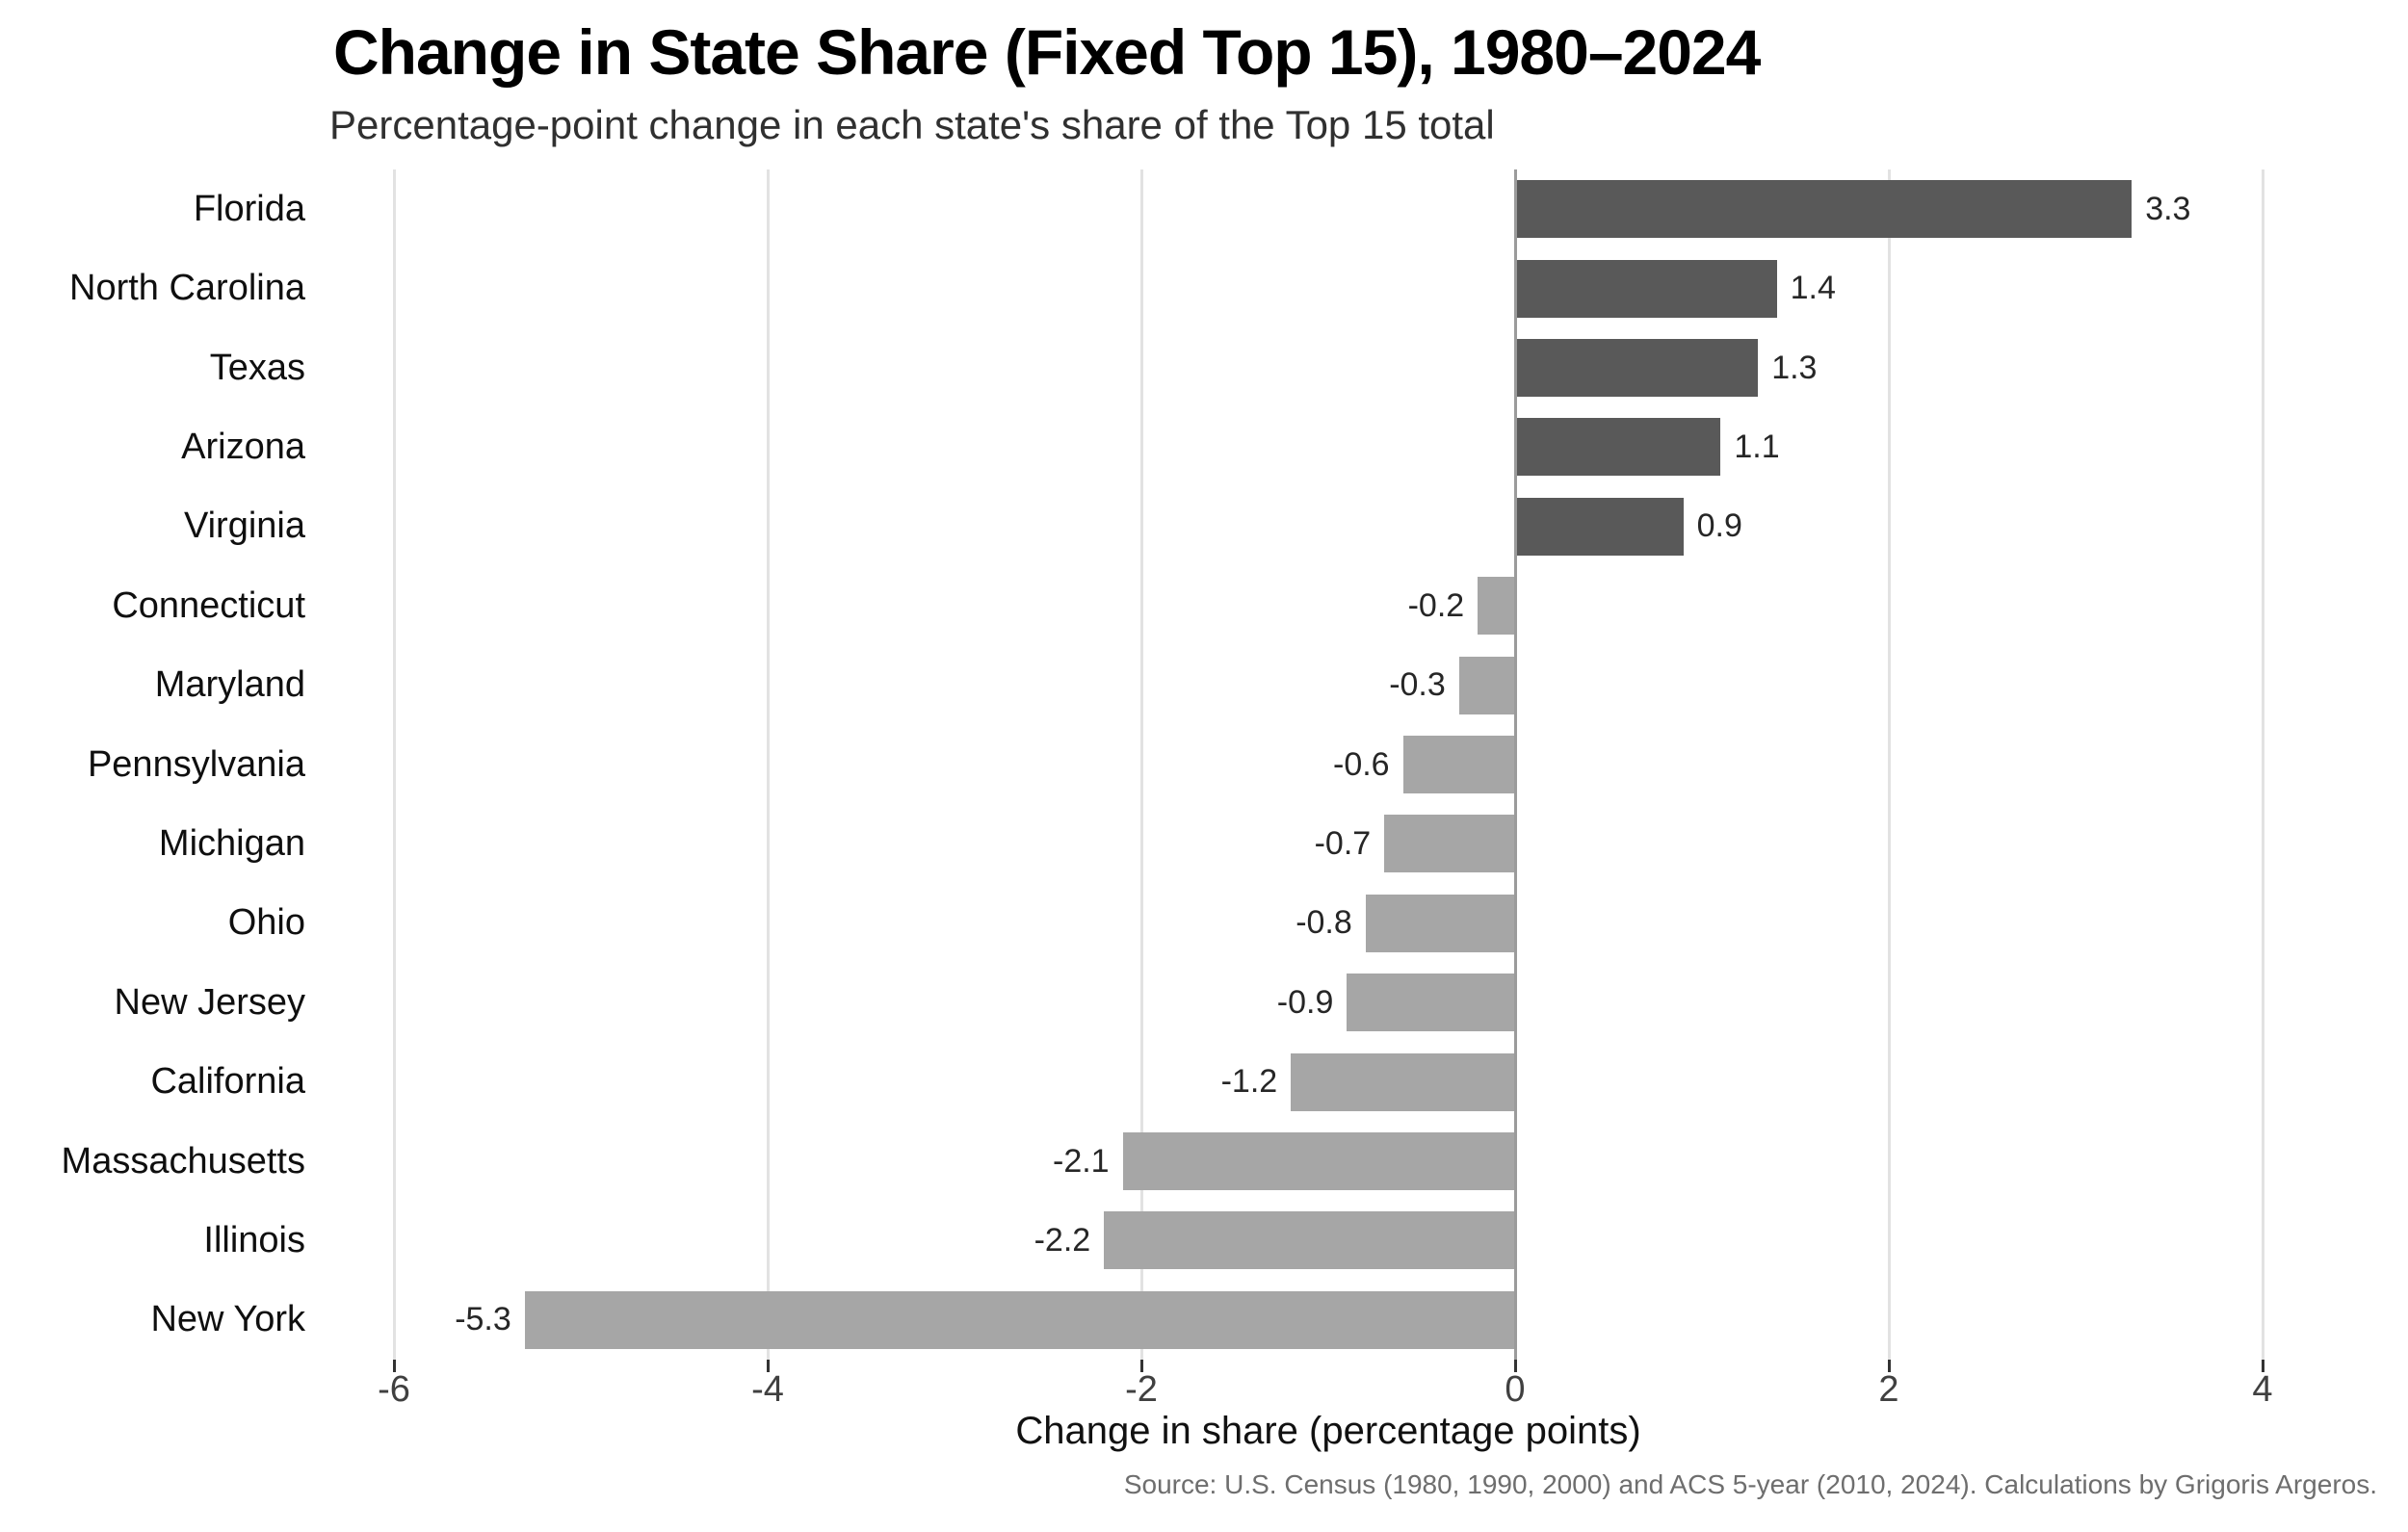 The width and height of the screenshot is (2408, 1532). Describe the element at coordinates (1324, 923) in the screenshot. I see `bar-value-label: -0.8` at that location.